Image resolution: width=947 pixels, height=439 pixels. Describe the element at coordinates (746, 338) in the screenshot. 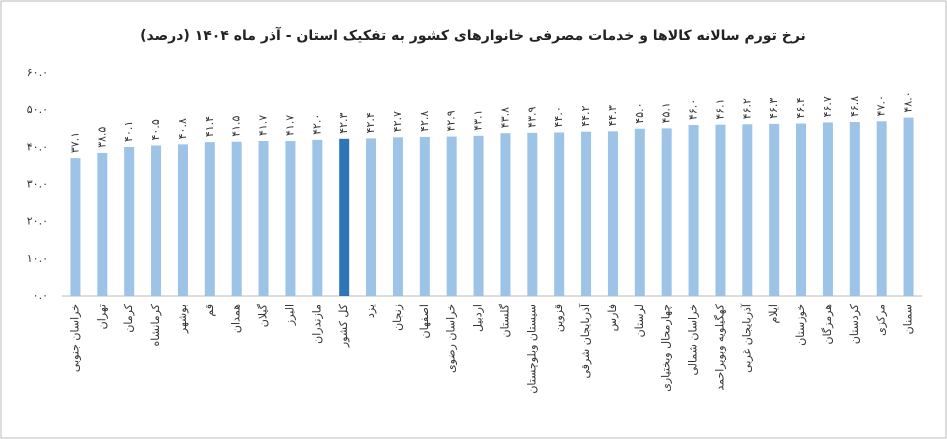

I see `x-tick-label: آذربایجان غربی` at that location.